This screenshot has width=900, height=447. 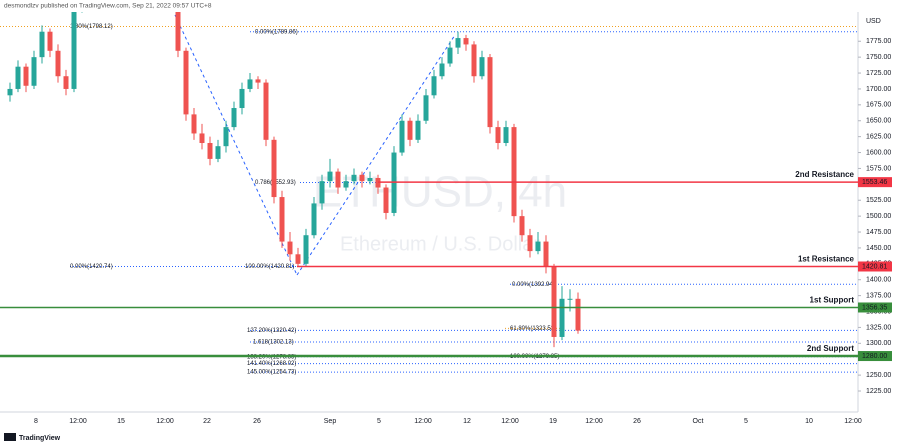 What do you see at coordinates (878, 216) in the screenshot?
I see `y-tick-label: 1500.00` at bounding box center [878, 216].